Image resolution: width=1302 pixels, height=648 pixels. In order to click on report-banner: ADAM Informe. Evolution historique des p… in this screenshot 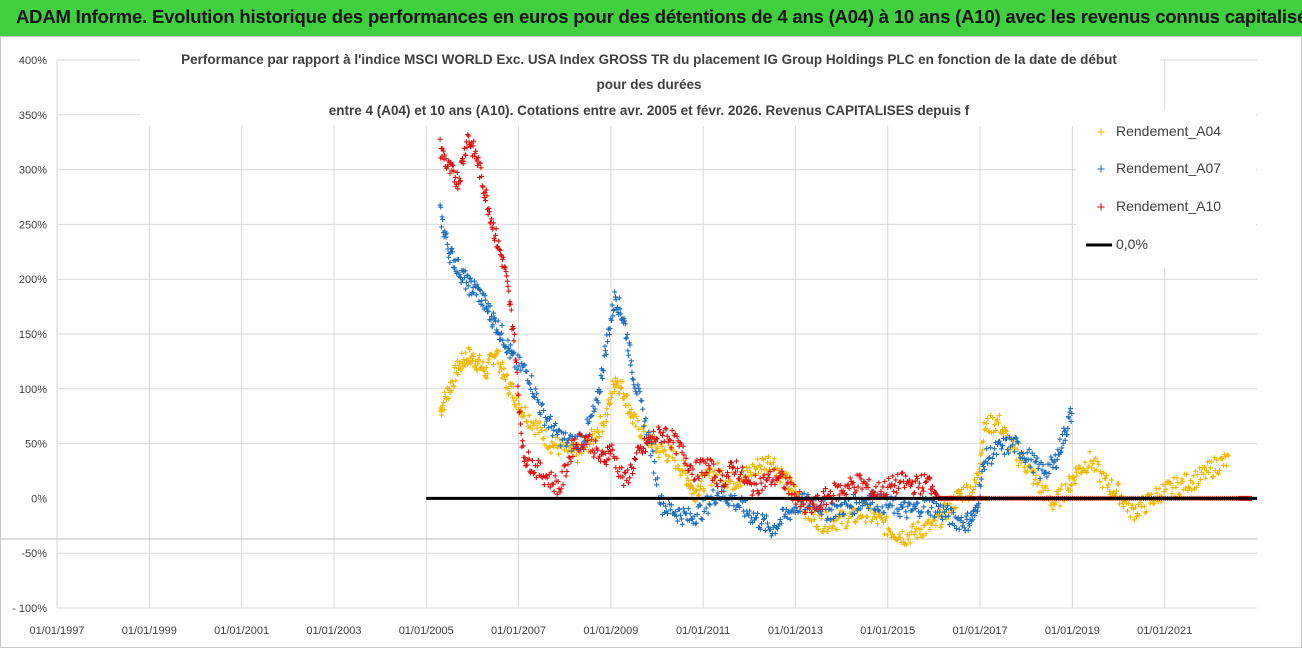, I will do `click(651, 18)`.